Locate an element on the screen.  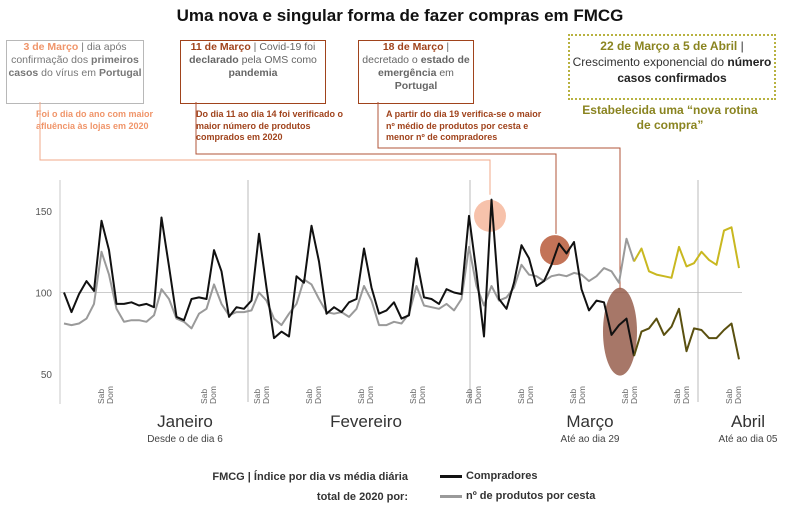
connector-18-marco is located at coordinates (499, 196).